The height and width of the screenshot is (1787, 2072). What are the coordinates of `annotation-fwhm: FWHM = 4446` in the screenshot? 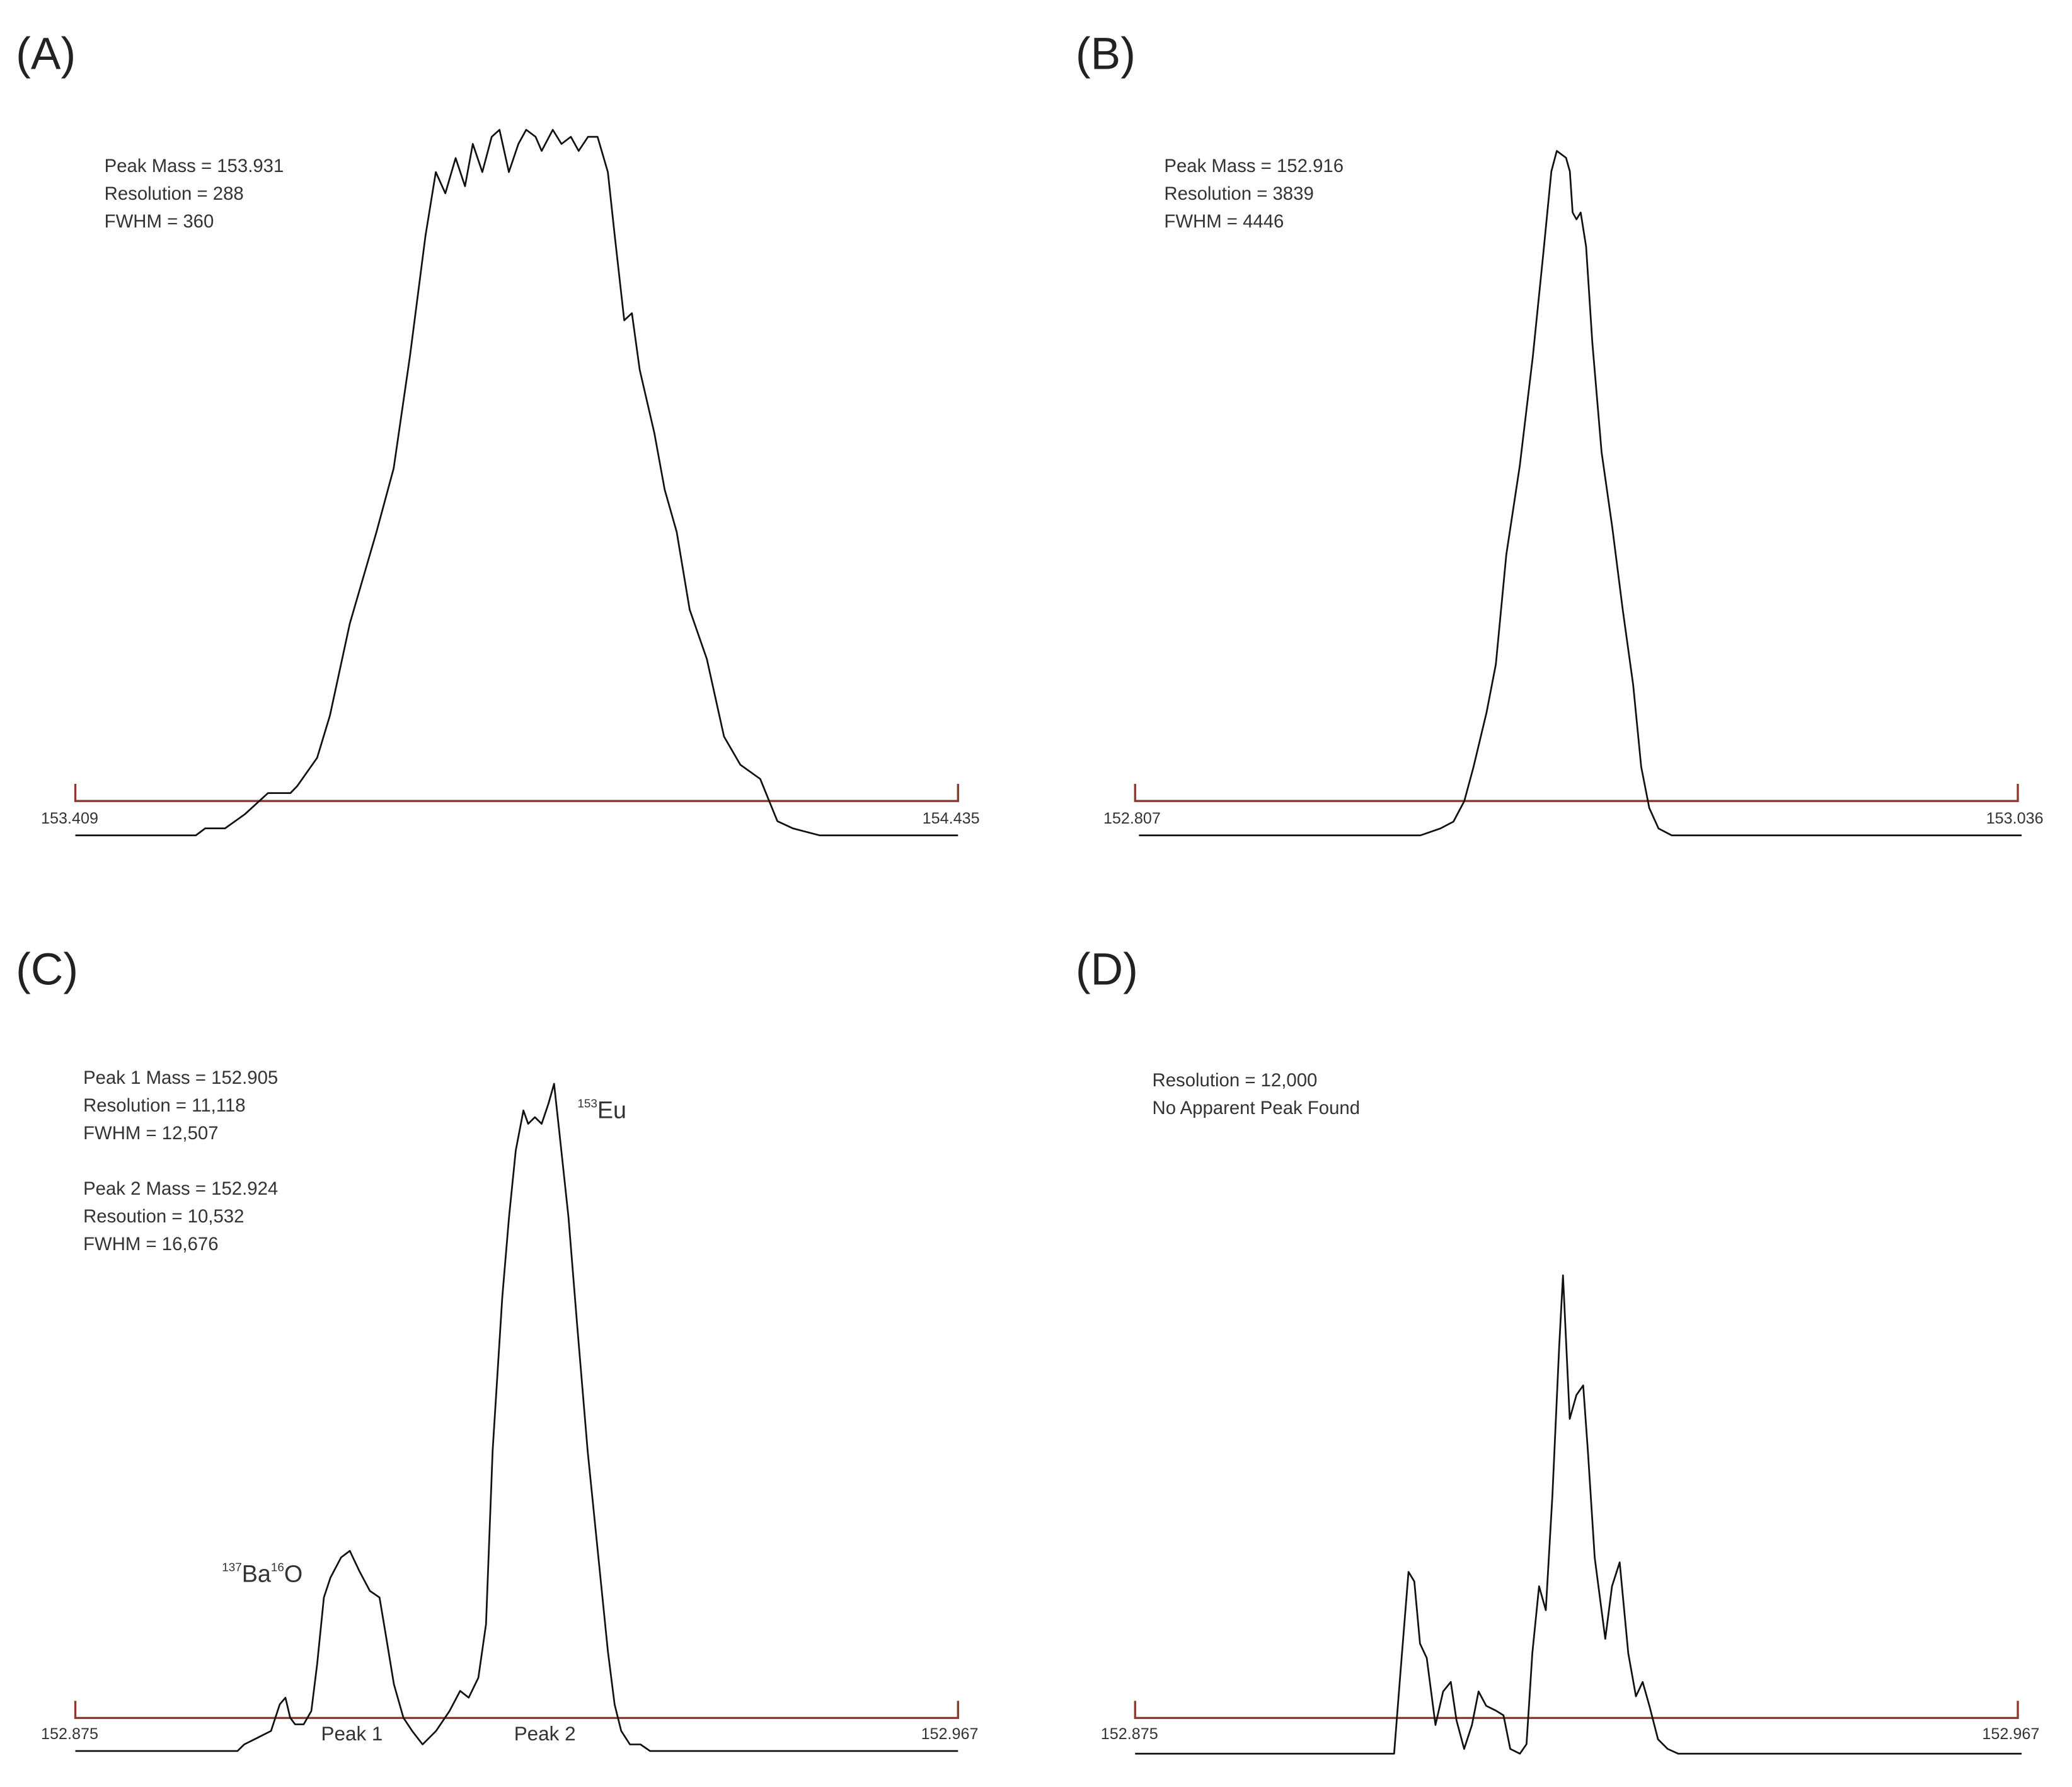 It's located at (1224, 221).